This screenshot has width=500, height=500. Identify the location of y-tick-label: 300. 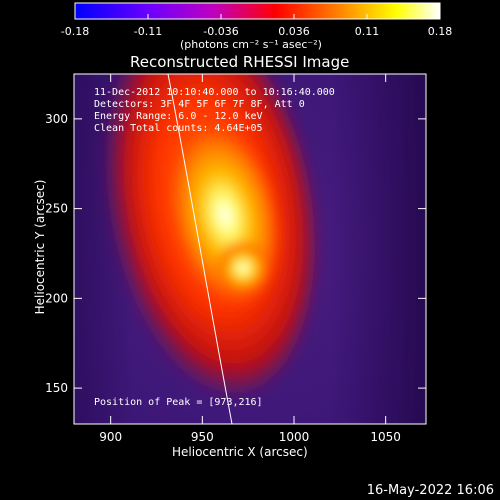
(56, 119).